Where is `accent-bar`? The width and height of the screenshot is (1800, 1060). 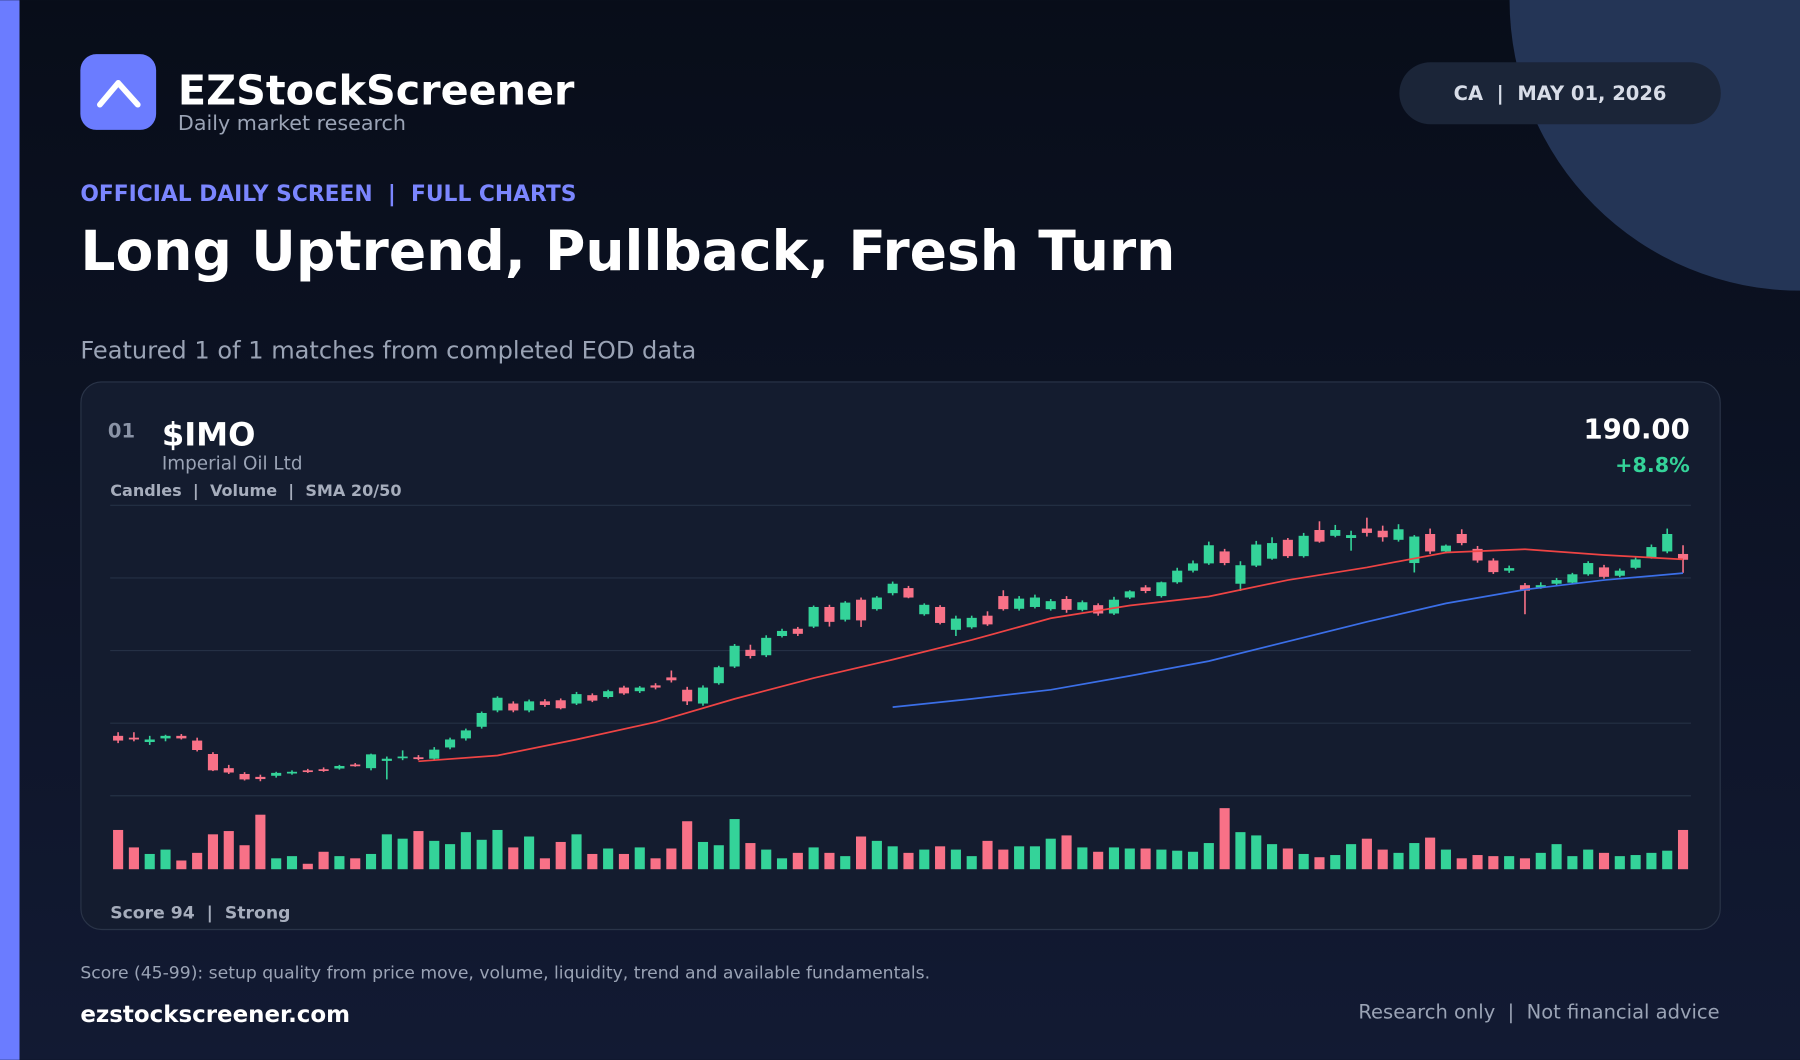 accent-bar is located at coordinates (10, 530).